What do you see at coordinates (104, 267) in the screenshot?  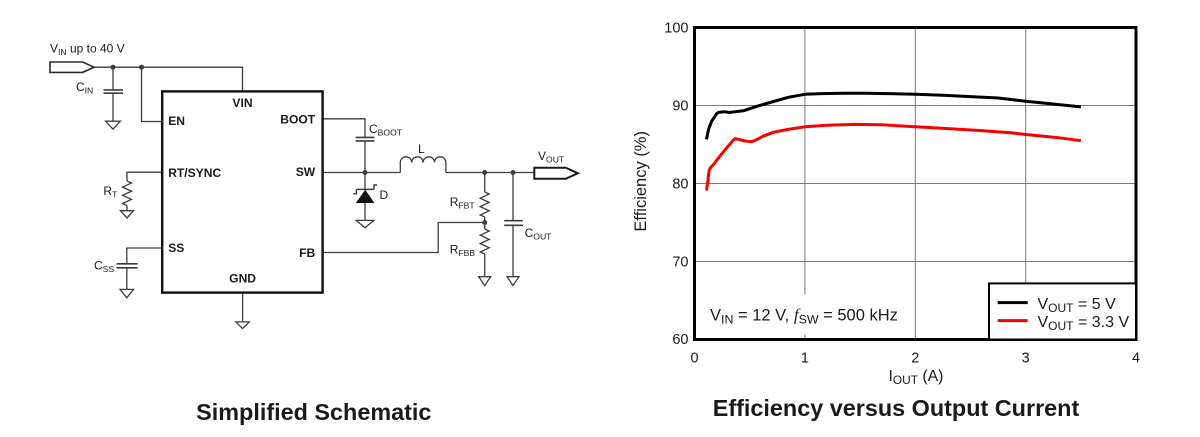 I see `svg-text: CSS` at bounding box center [104, 267].